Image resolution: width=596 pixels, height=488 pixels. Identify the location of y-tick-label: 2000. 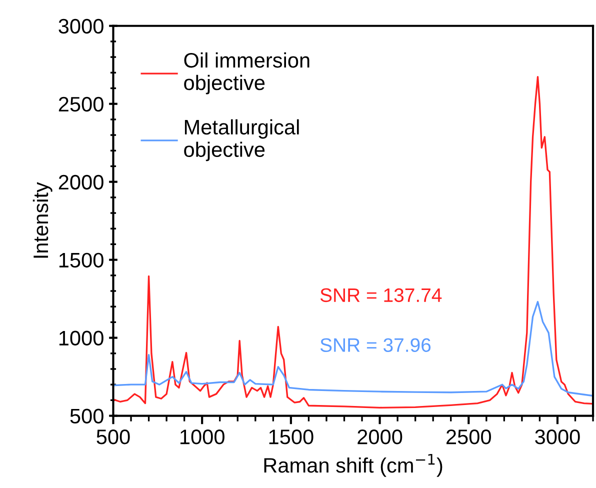
(81, 182).